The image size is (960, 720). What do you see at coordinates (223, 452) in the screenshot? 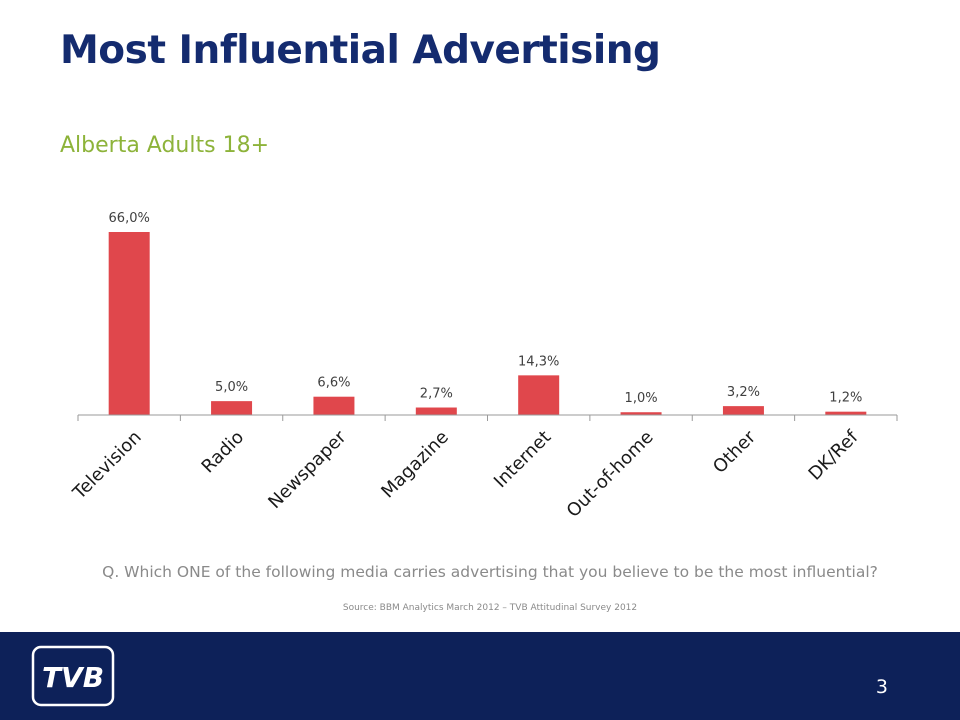
I see `x-tick-label: Radio` at bounding box center [223, 452].